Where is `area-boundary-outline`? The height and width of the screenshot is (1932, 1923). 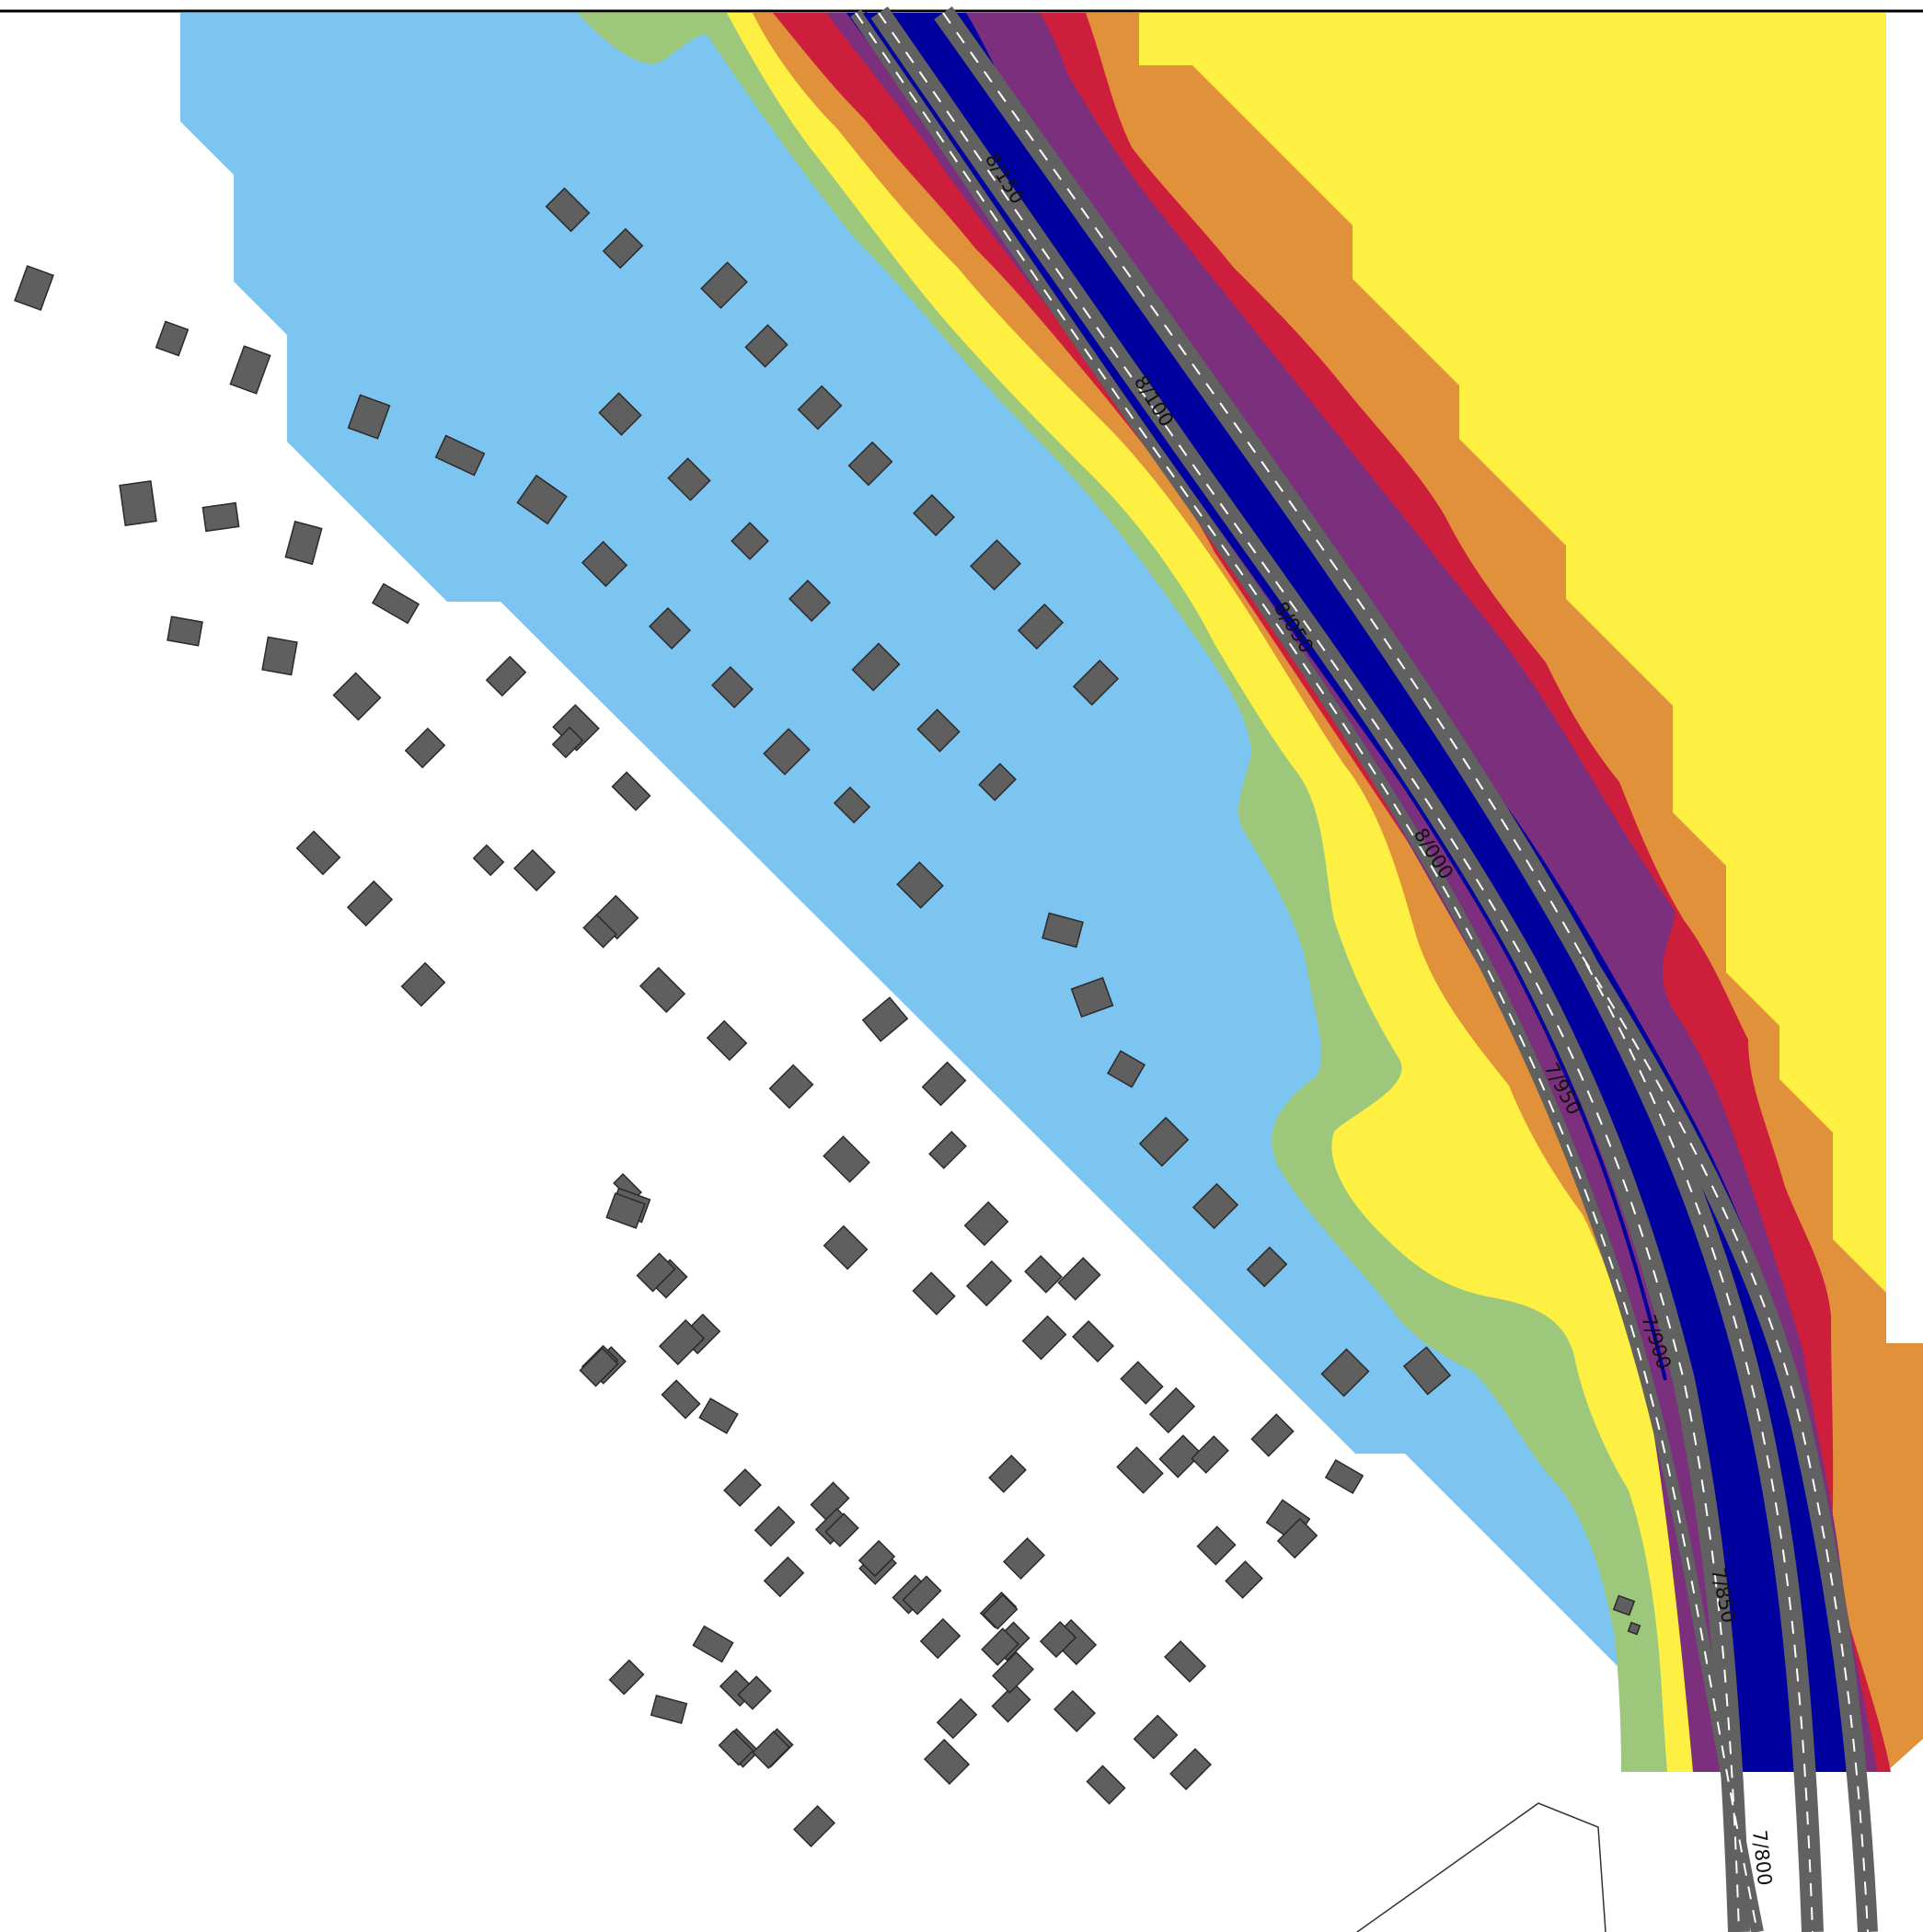 area-boundary-outline is located at coordinates (1481, 1867).